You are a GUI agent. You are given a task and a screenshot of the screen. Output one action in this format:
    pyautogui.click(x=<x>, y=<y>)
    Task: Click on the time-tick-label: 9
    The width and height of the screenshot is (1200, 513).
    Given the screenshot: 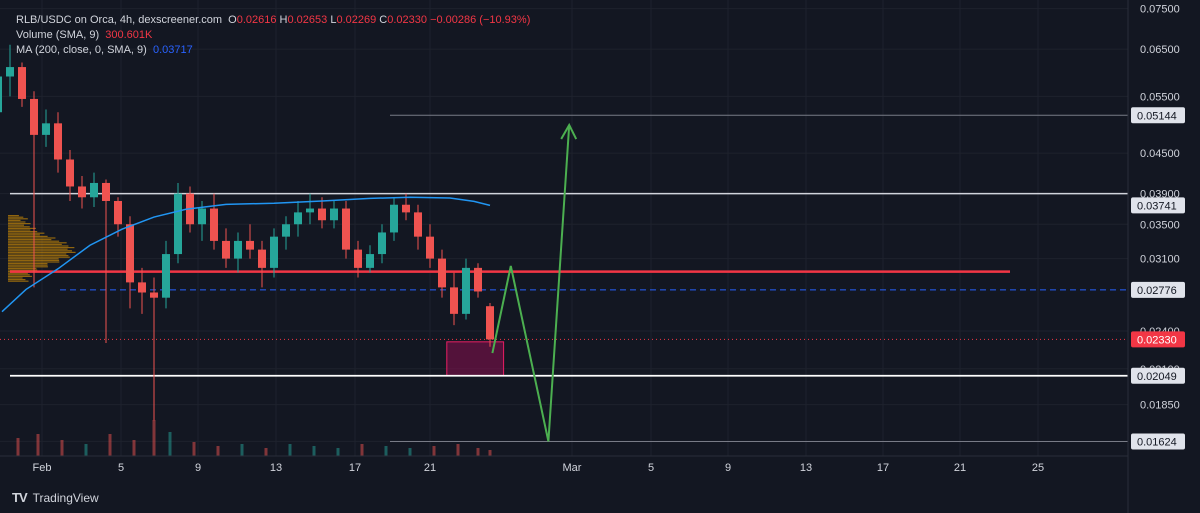 What is the action you would take?
    pyautogui.click(x=728, y=468)
    